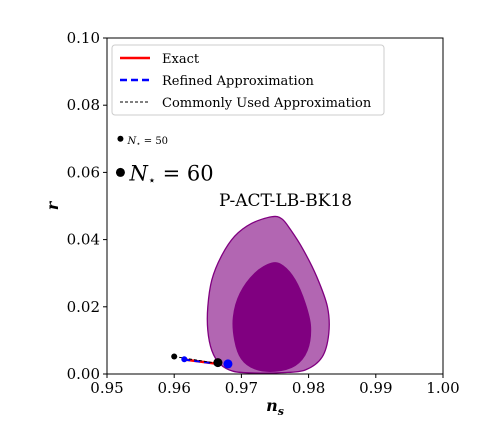 The height and width of the screenshot is (433, 484). What do you see at coordinates (272, 317) in the screenshot?
I see `contour-inner-region` at bounding box center [272, 317].